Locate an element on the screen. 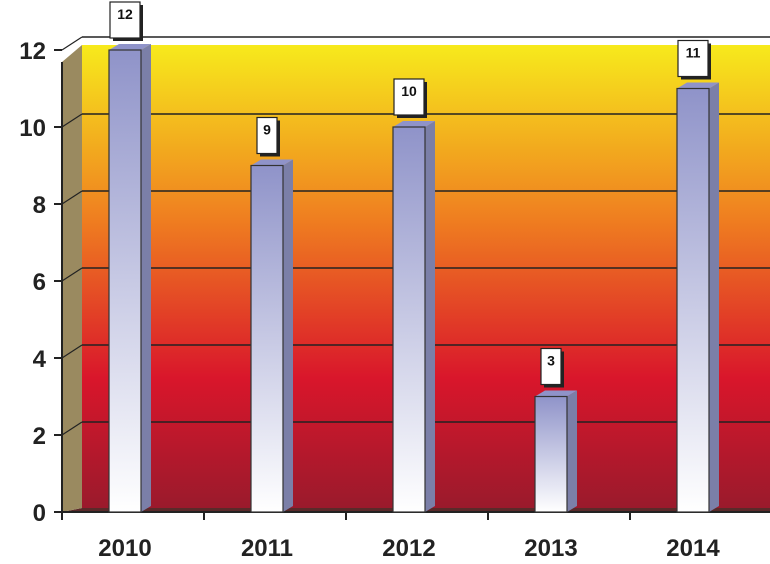 This screenshot has width=770, height=564. data-label: 11 is located at coordinates (693, 53).